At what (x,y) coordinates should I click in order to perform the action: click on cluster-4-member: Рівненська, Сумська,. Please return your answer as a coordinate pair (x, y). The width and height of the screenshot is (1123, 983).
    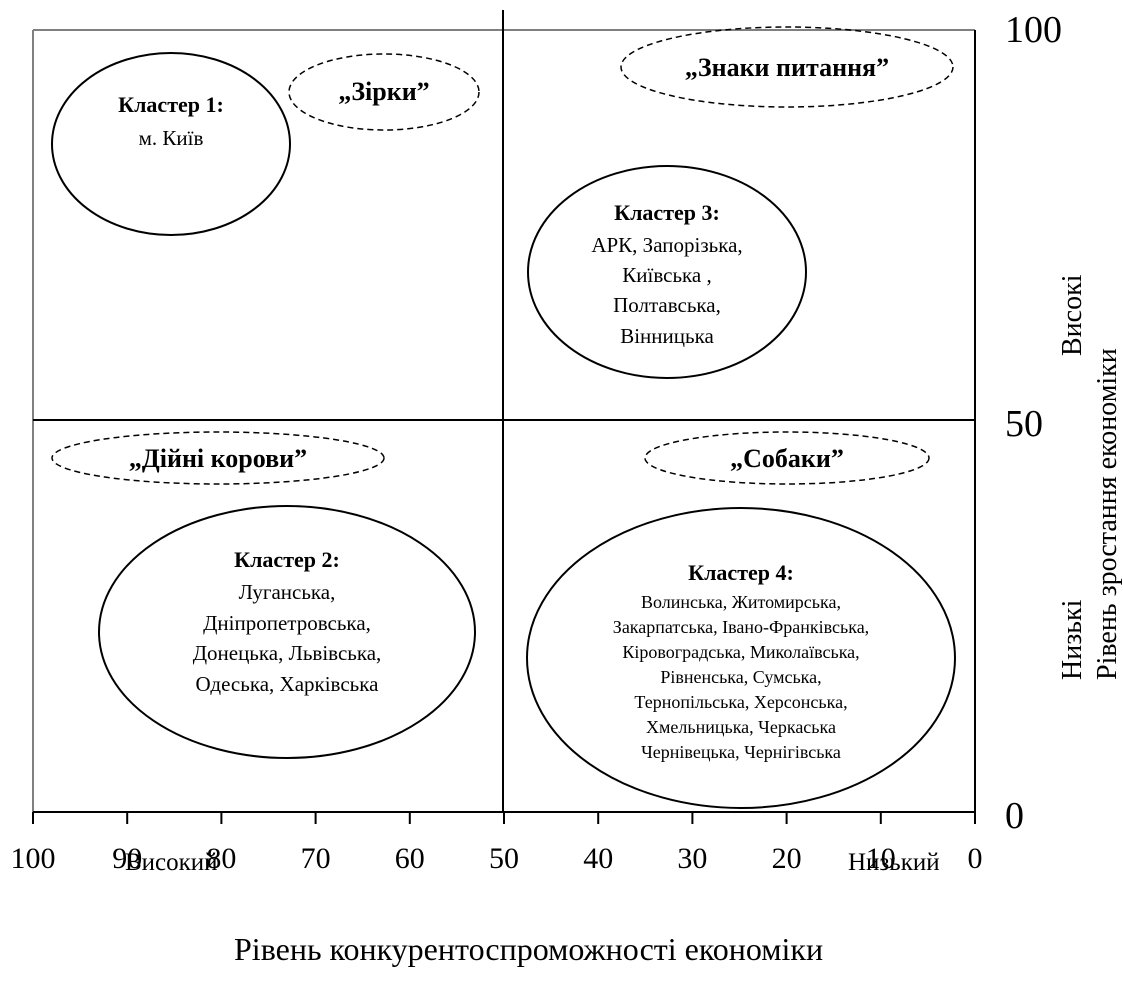
    Looking at the image, I should click on (740, 677).